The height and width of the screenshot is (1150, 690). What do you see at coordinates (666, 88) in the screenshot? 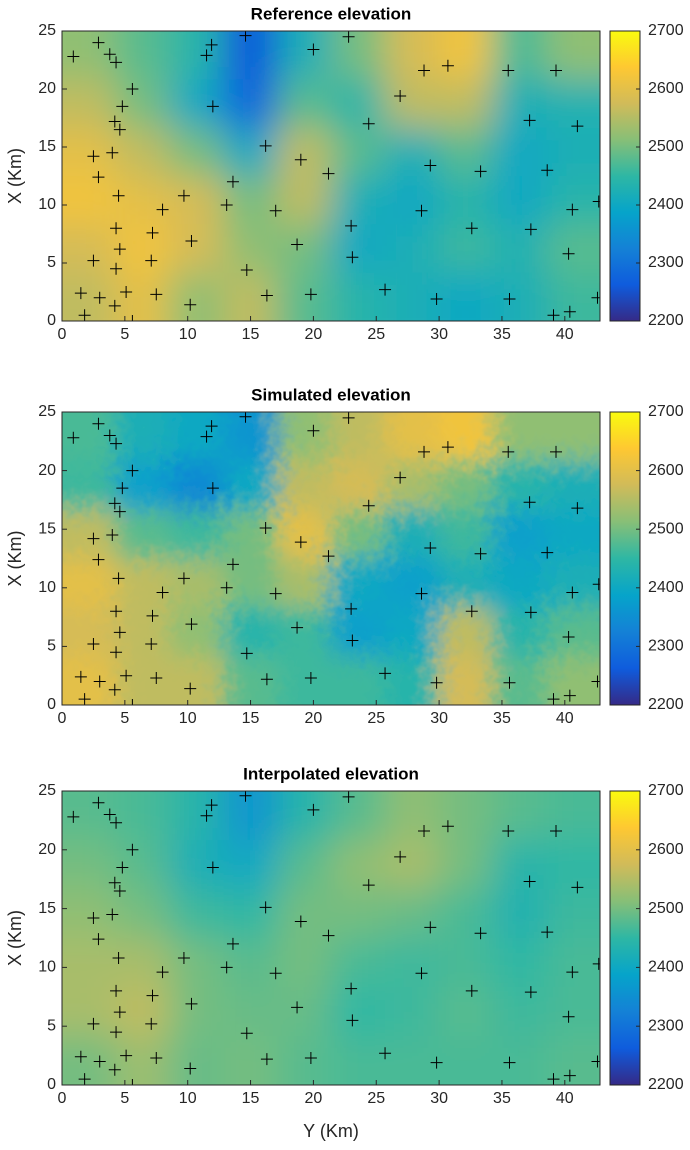
I see `colorbar-tick-label: 2600` at bounding box center [666, 88].